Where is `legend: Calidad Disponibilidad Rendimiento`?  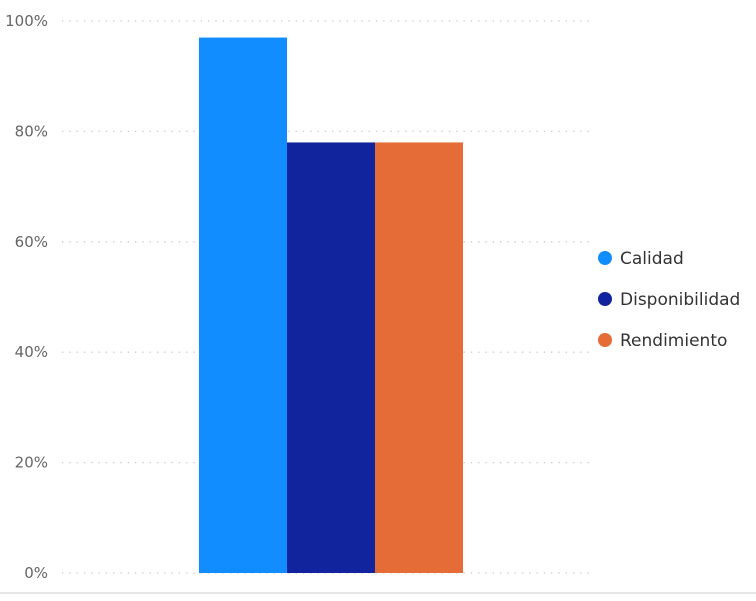
legend: Calidad Disponibilidad Rendimiento is located at coordinates (669, 300).